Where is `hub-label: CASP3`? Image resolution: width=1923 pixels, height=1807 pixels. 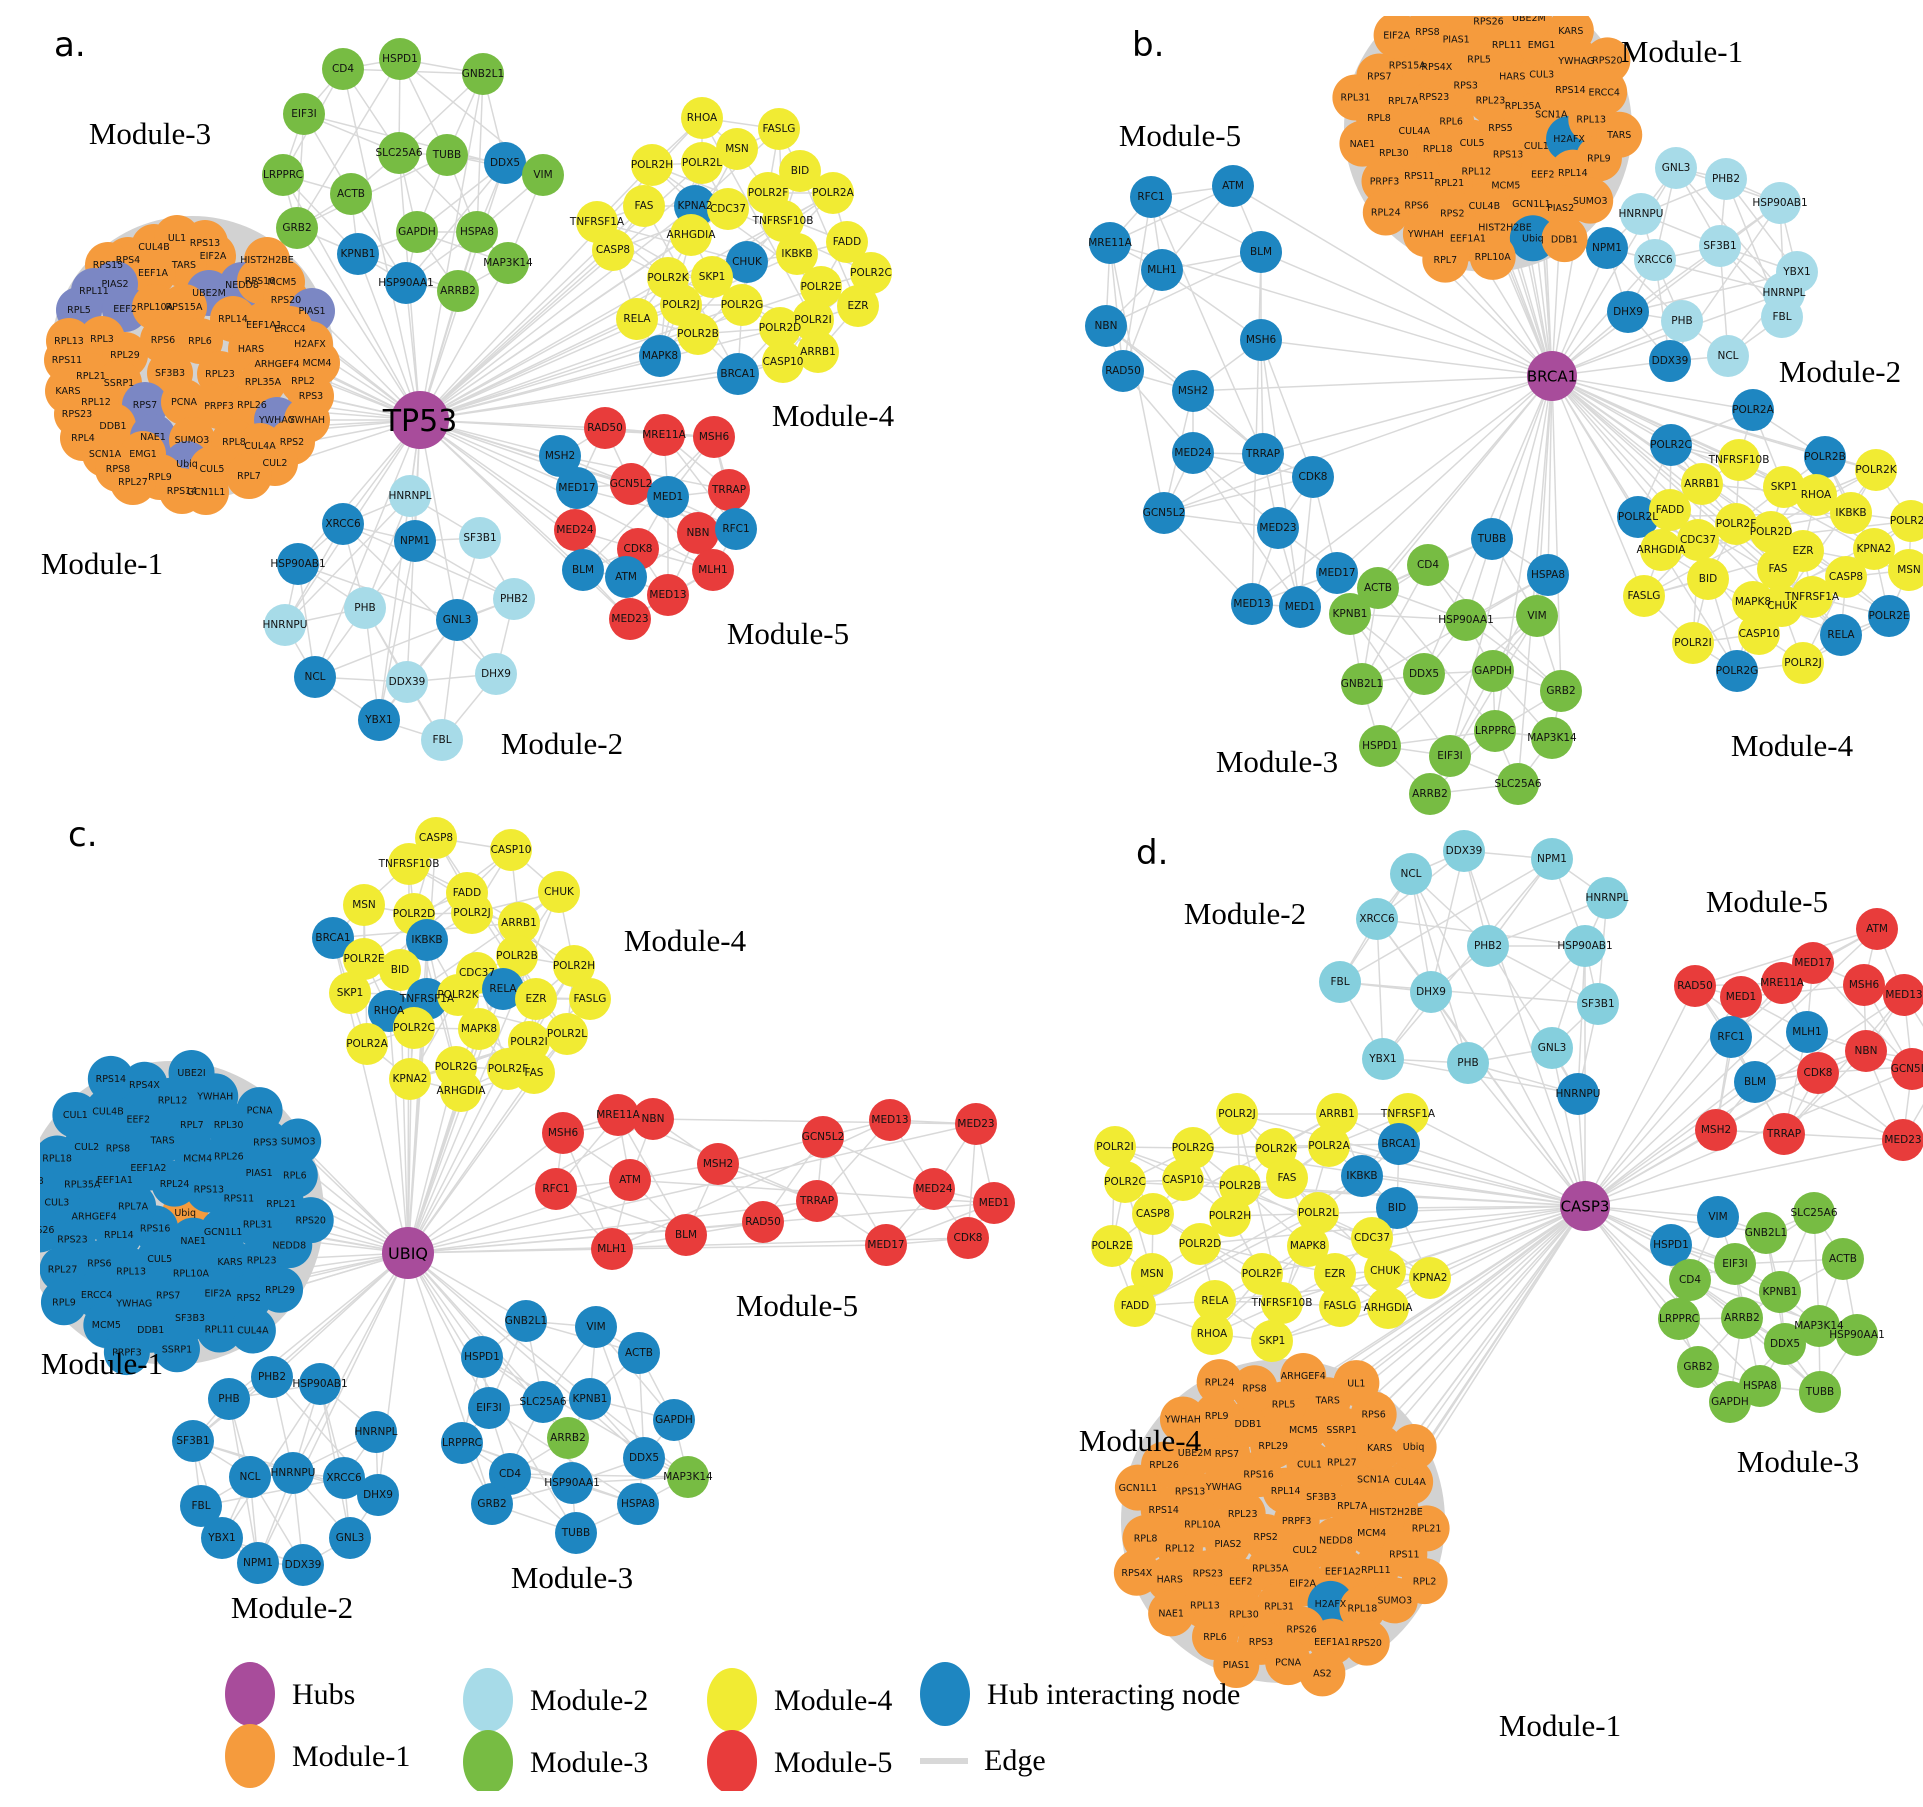 hub-label: CASP3 is located at coordinates (1585, 1206).